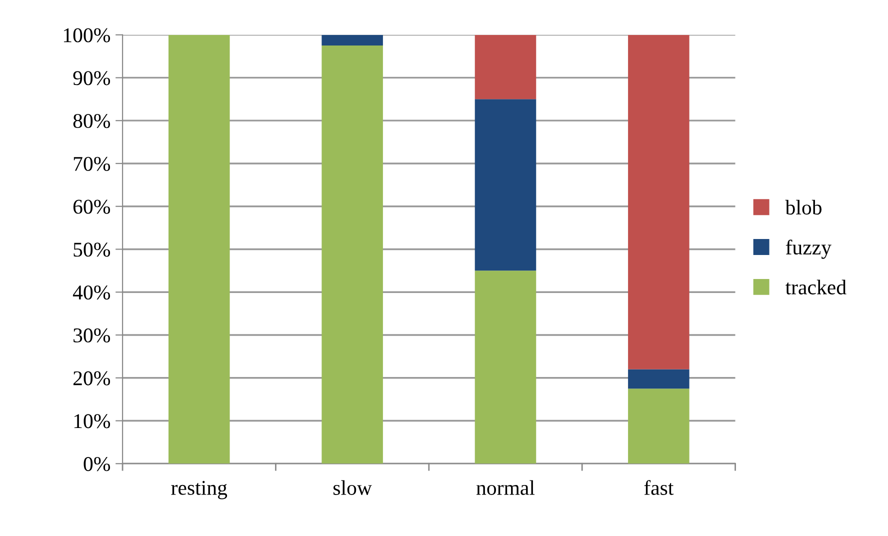 The image size is (888, 536). What do you see at coordinates (803, 207) in the screenshot?
I see `legend-label: blob` at bounding box center [803, 207].